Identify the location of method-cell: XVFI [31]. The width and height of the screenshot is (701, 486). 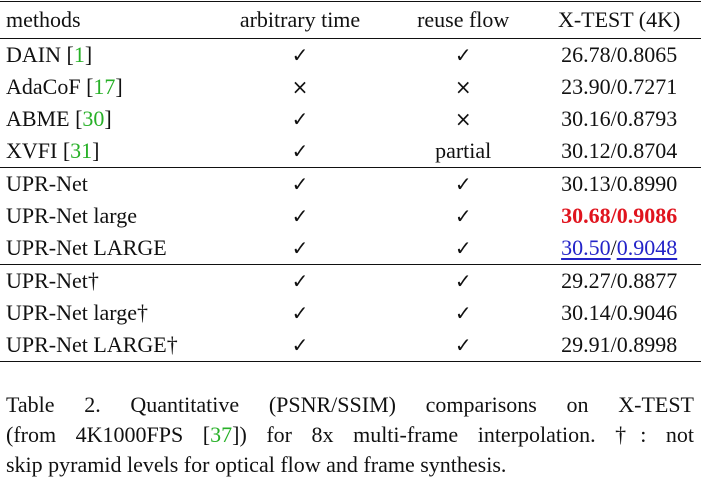
(53, 150).